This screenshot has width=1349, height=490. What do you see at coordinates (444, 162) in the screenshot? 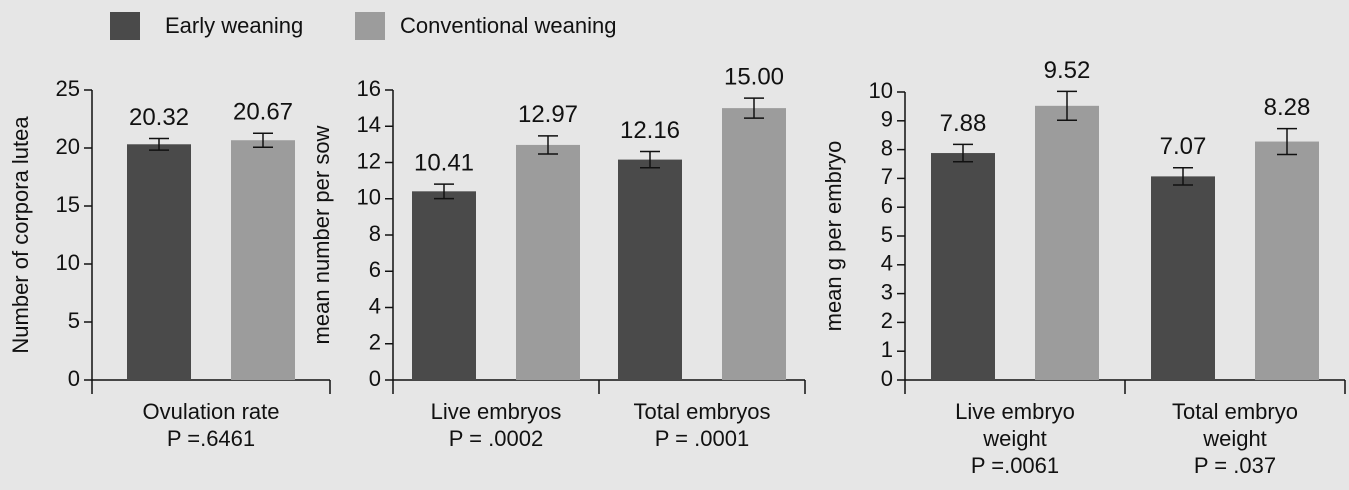
I see `value-label: 10.41` at bounding box center [444, 162].